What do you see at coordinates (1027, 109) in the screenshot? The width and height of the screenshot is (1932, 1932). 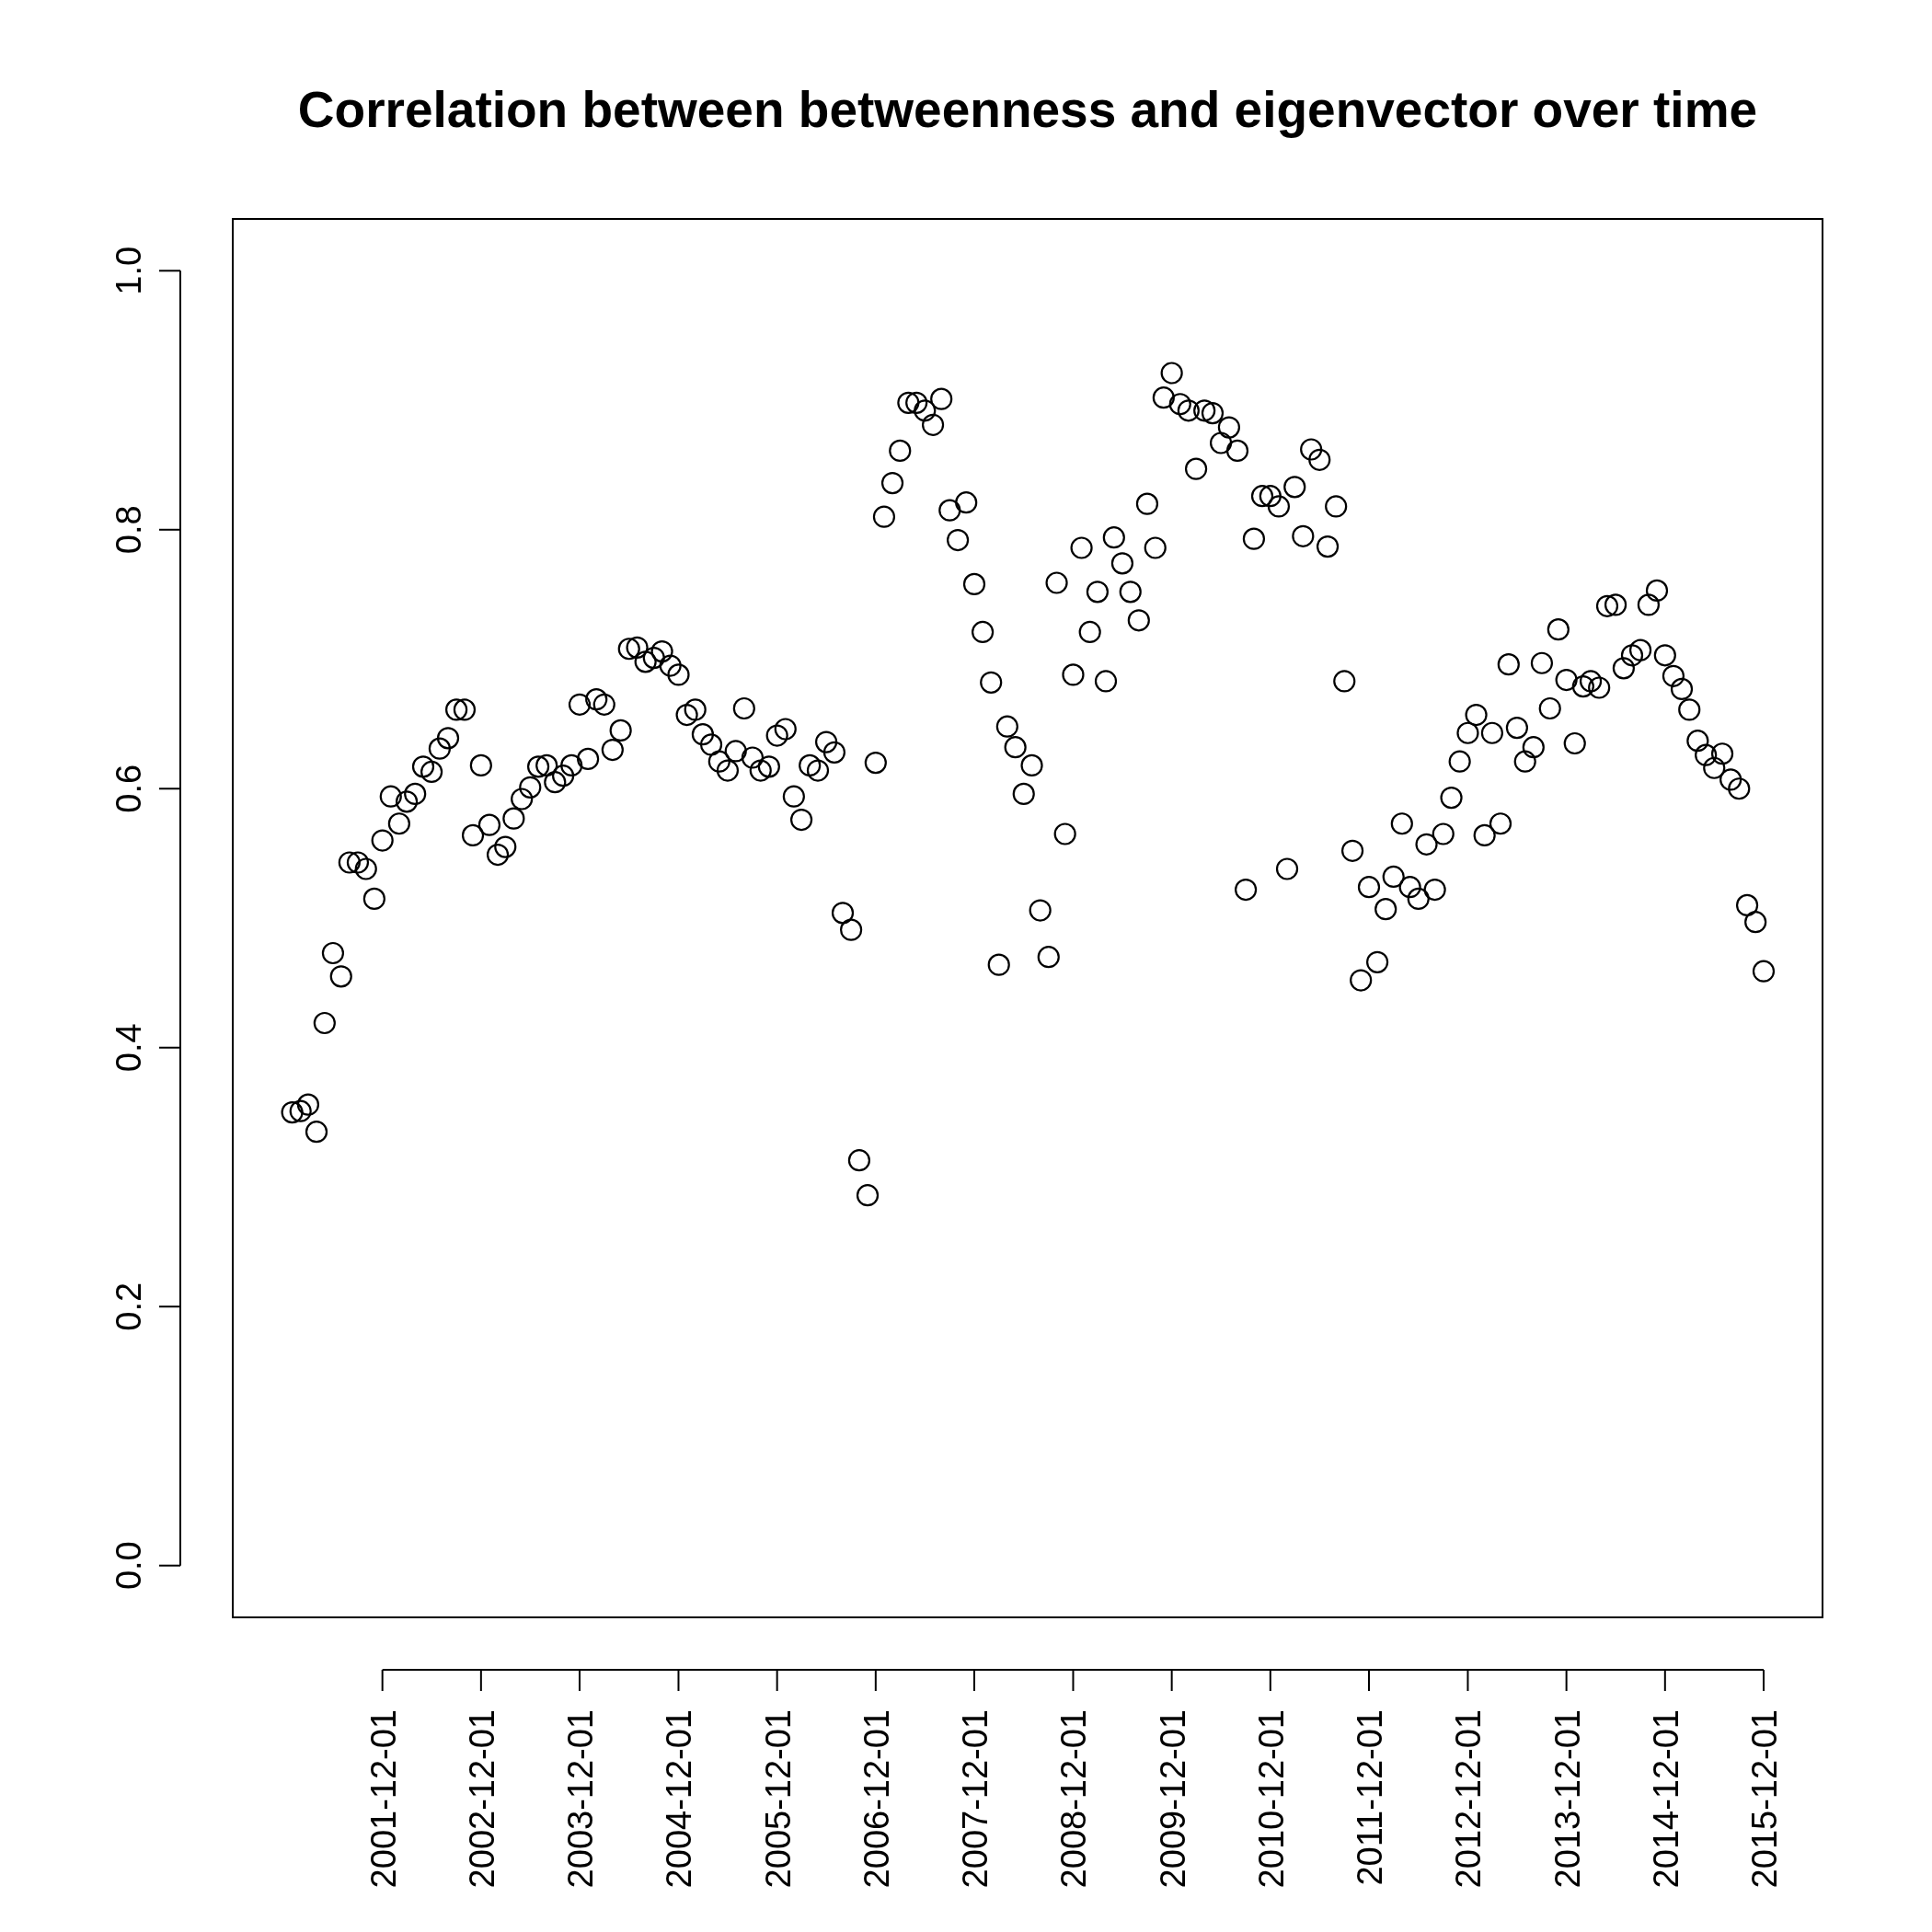 I see `chart-title: Correlation between betweenness and eigenvector over time` at bounding box center [1027, 109].